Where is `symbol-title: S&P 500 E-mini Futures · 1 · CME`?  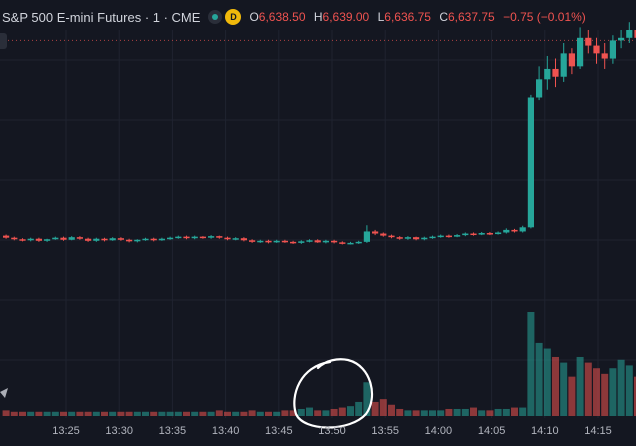 symbol-title: S&P 500 E-mini Futures · 1 · CME is located at coordinates (101, 17).